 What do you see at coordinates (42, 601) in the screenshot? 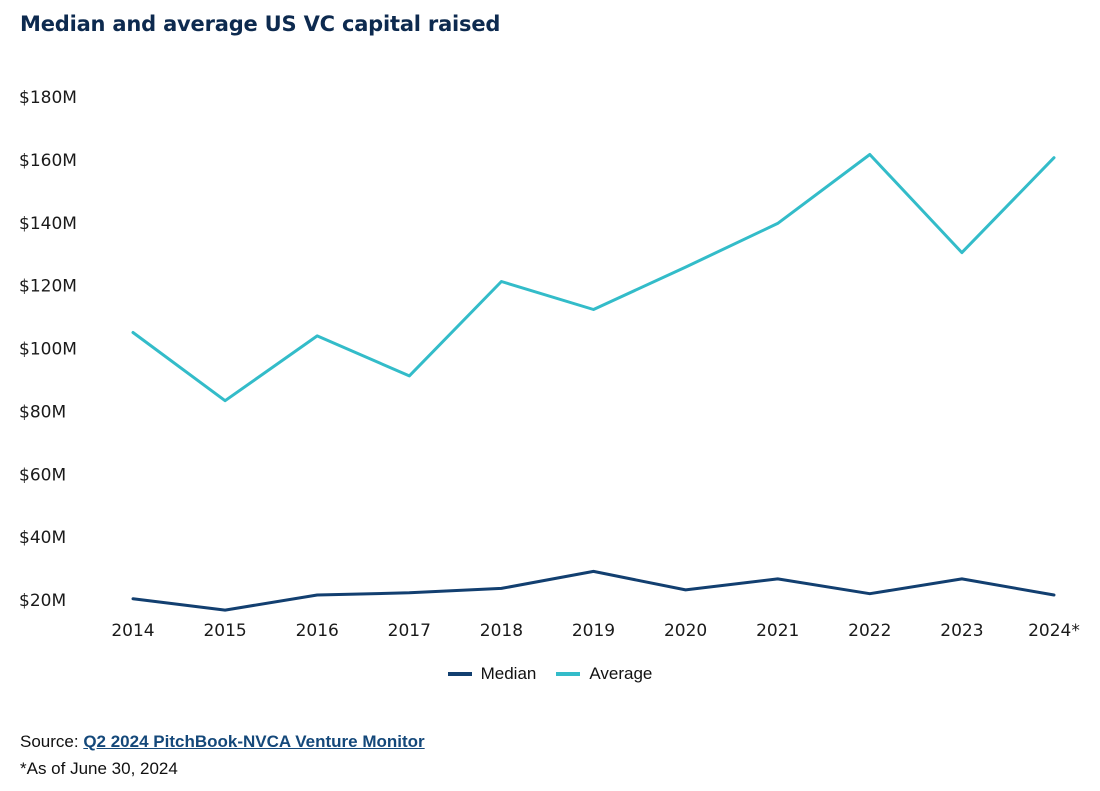
I see `y-tick-label: $20M` at bounding box center [42, 601].